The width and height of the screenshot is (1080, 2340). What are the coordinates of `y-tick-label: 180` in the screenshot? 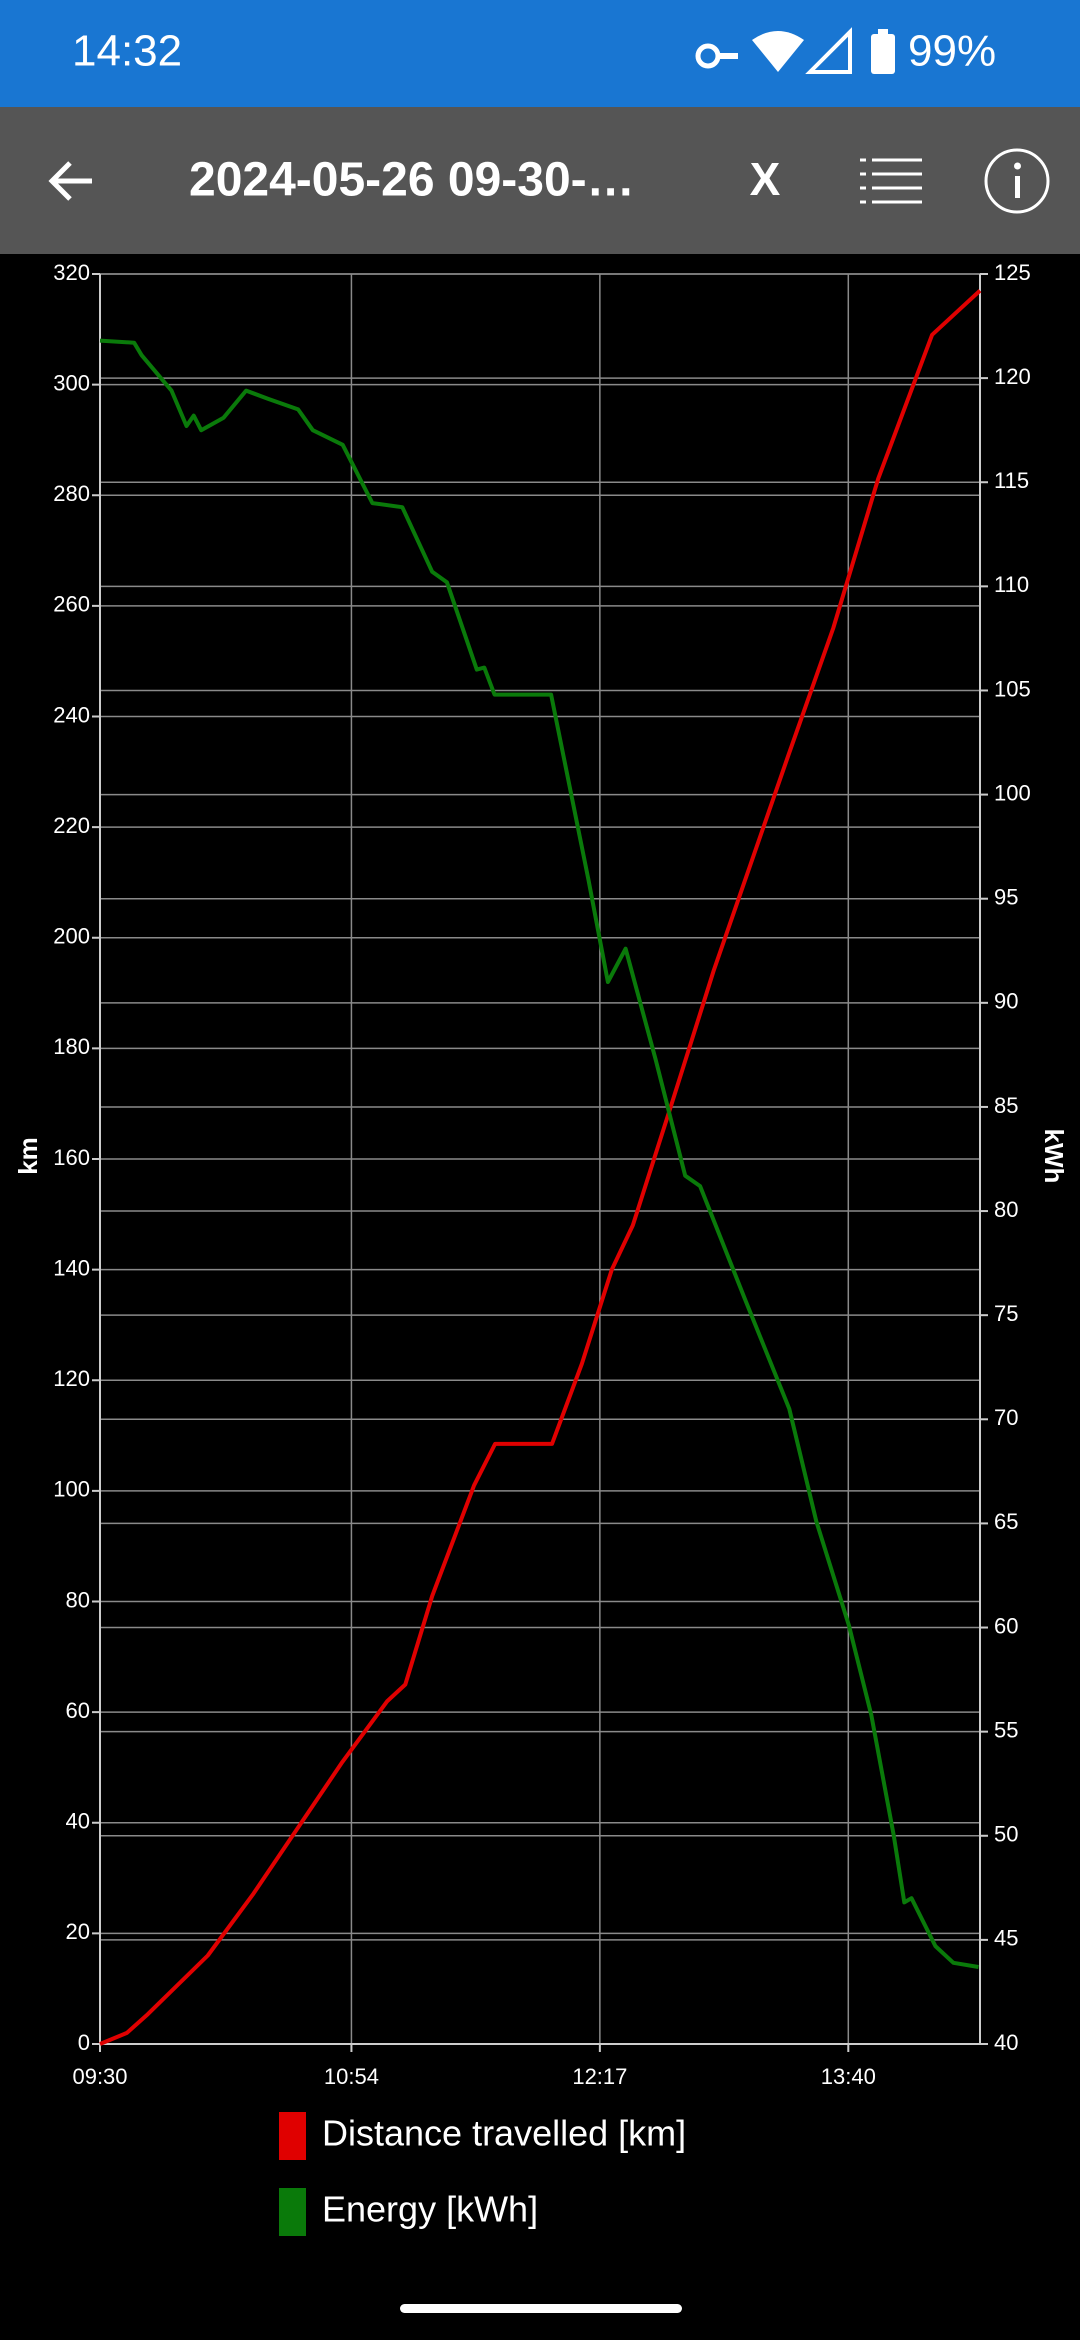 It's located at (71, 1046).